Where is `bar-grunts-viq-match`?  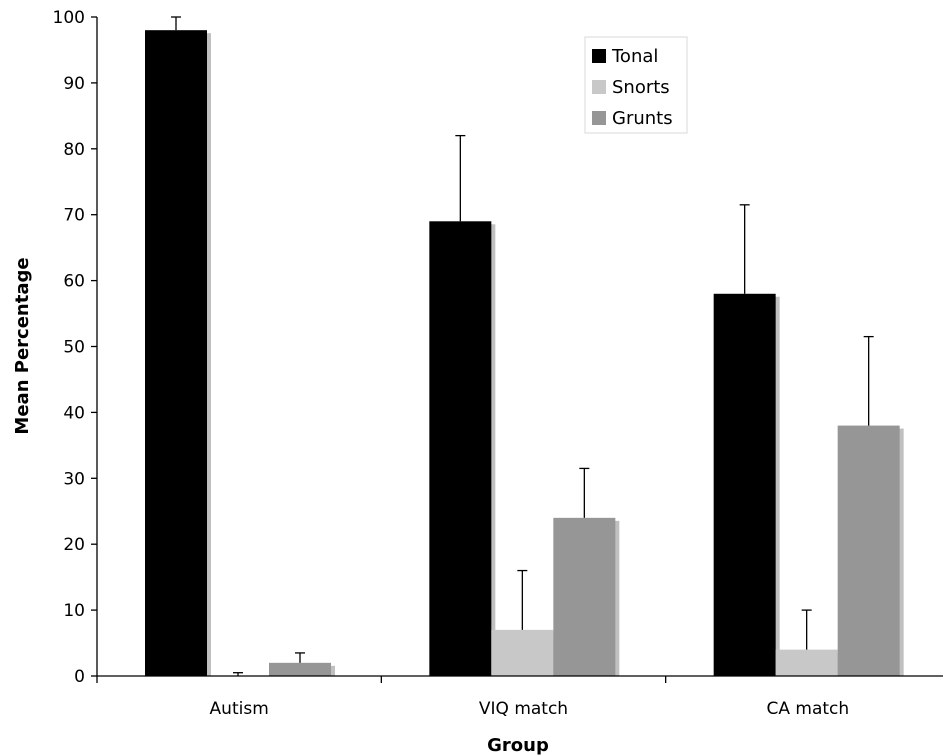 bar-grunts-viq-match is located at coordinates (584, 596).